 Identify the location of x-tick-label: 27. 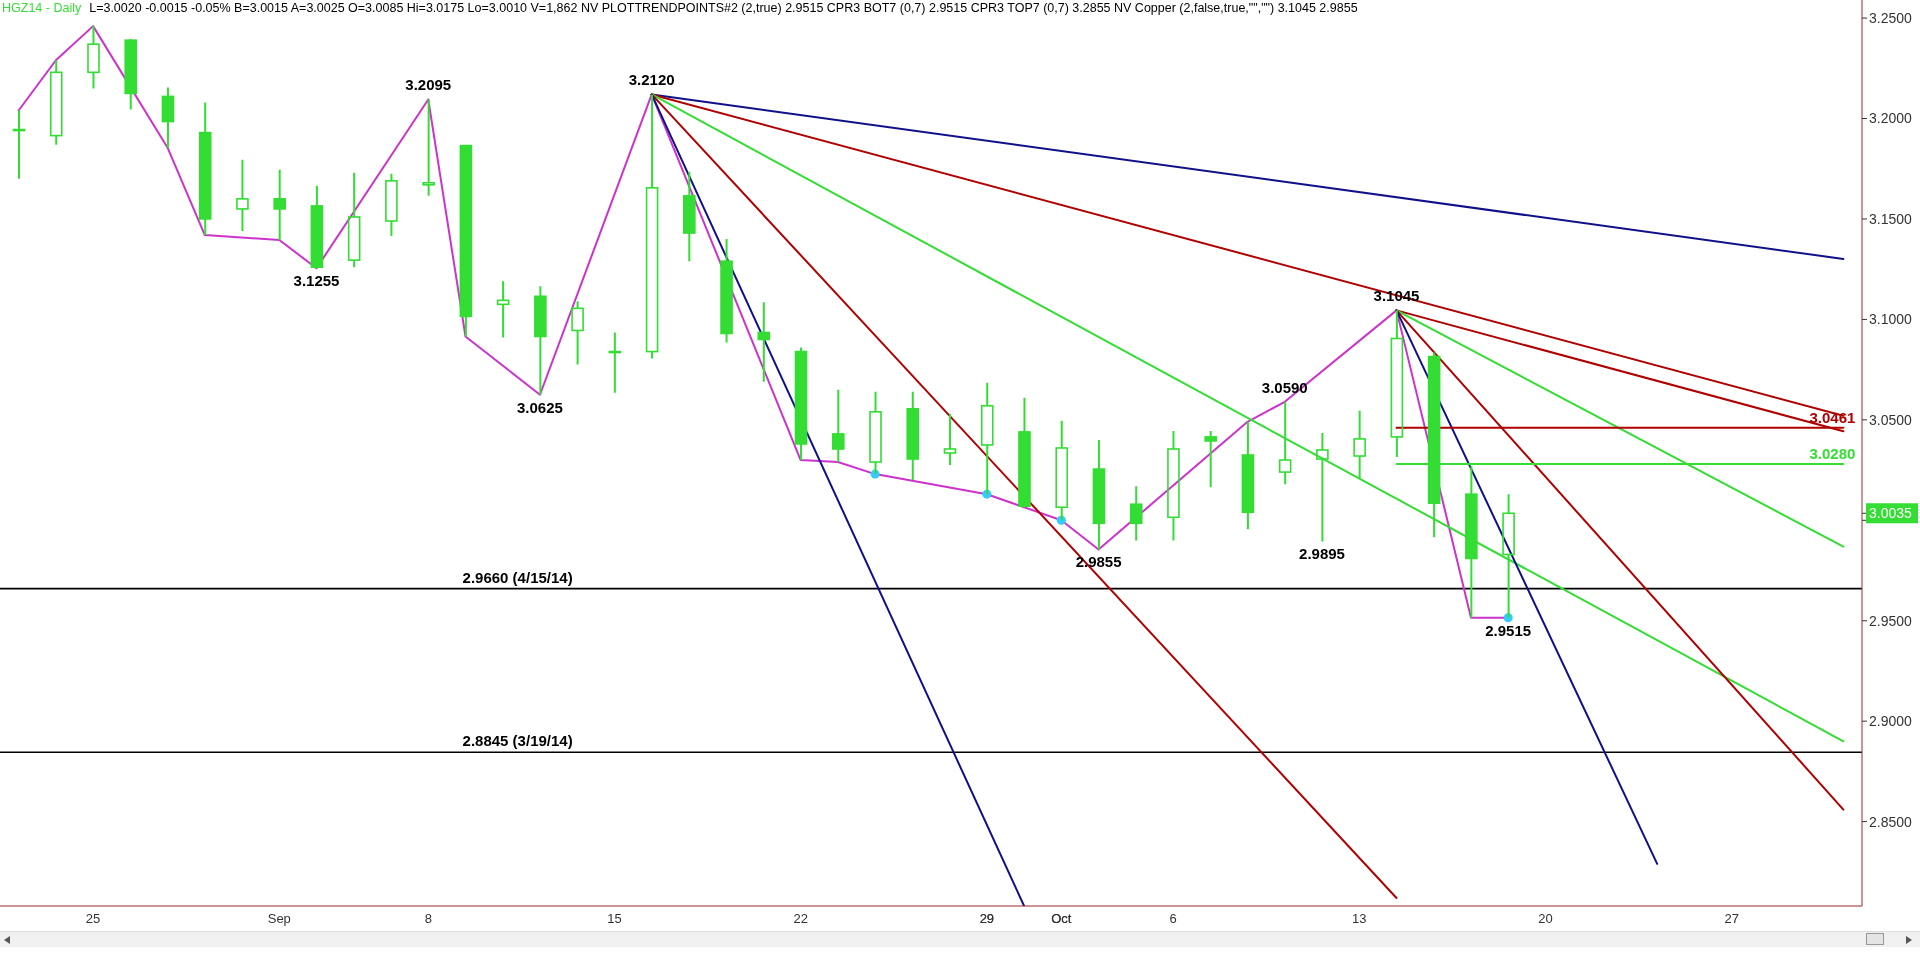
(1731, 919).